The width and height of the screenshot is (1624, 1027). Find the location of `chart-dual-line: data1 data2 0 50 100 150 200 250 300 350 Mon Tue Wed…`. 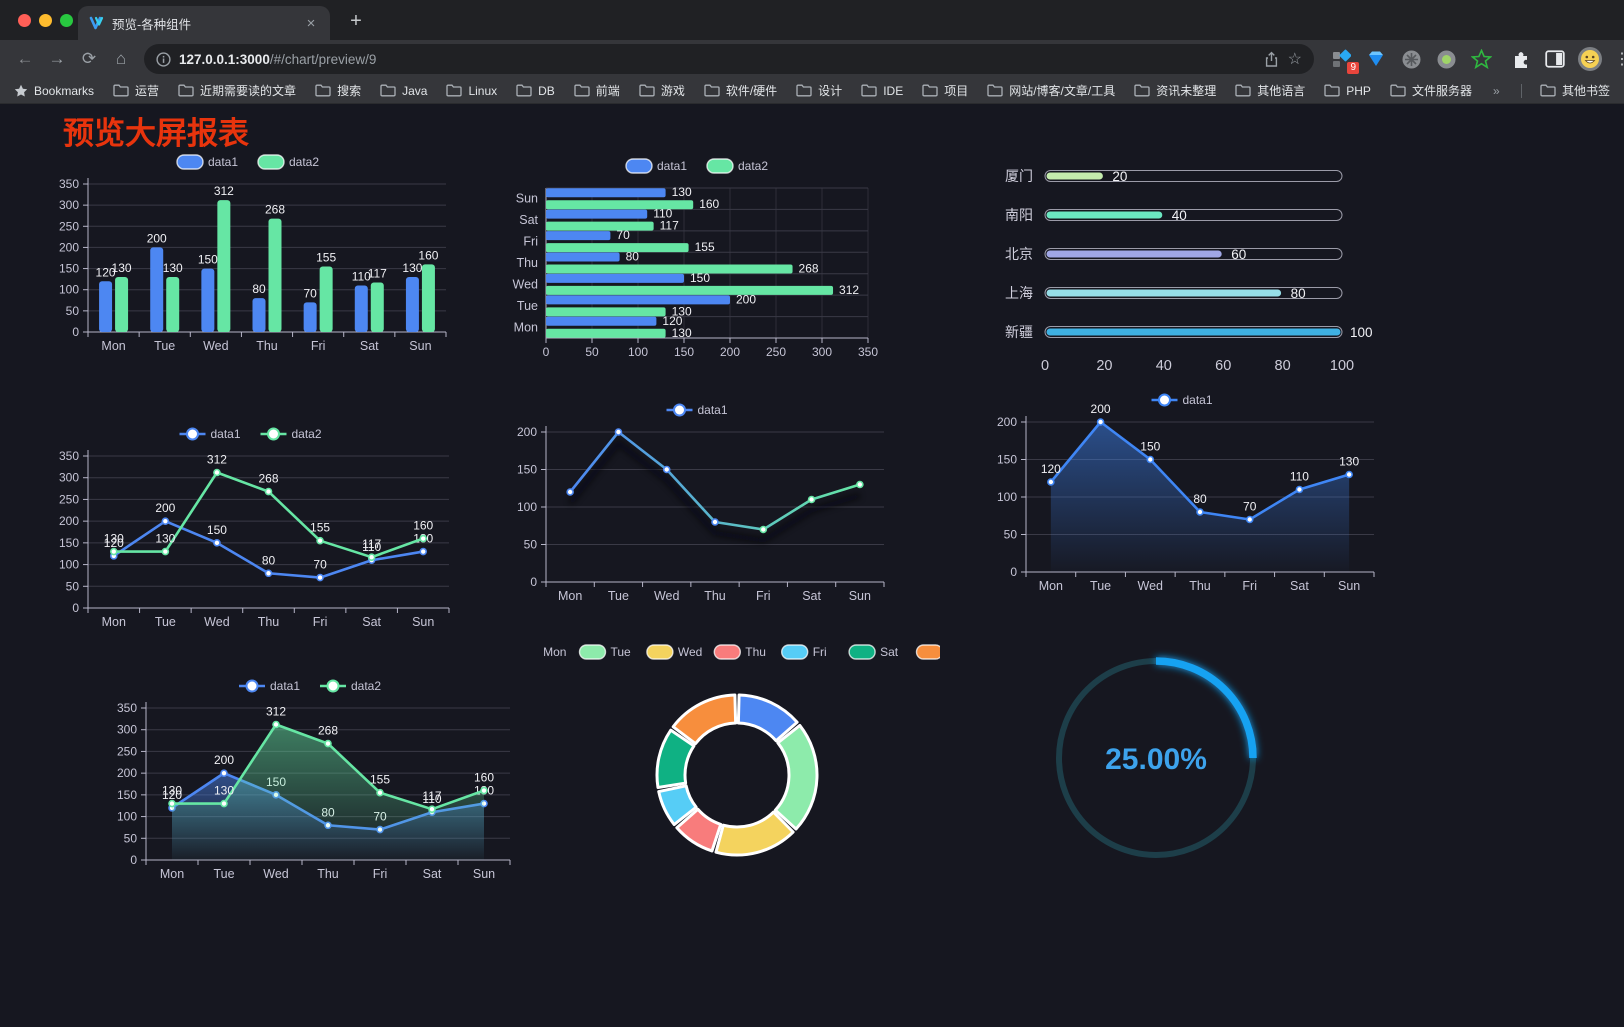

chart-dual-line: data1 data2 0 50 100 150 200 250 300 350 Mon Tue Wed… is located at coordinates (252, 529).